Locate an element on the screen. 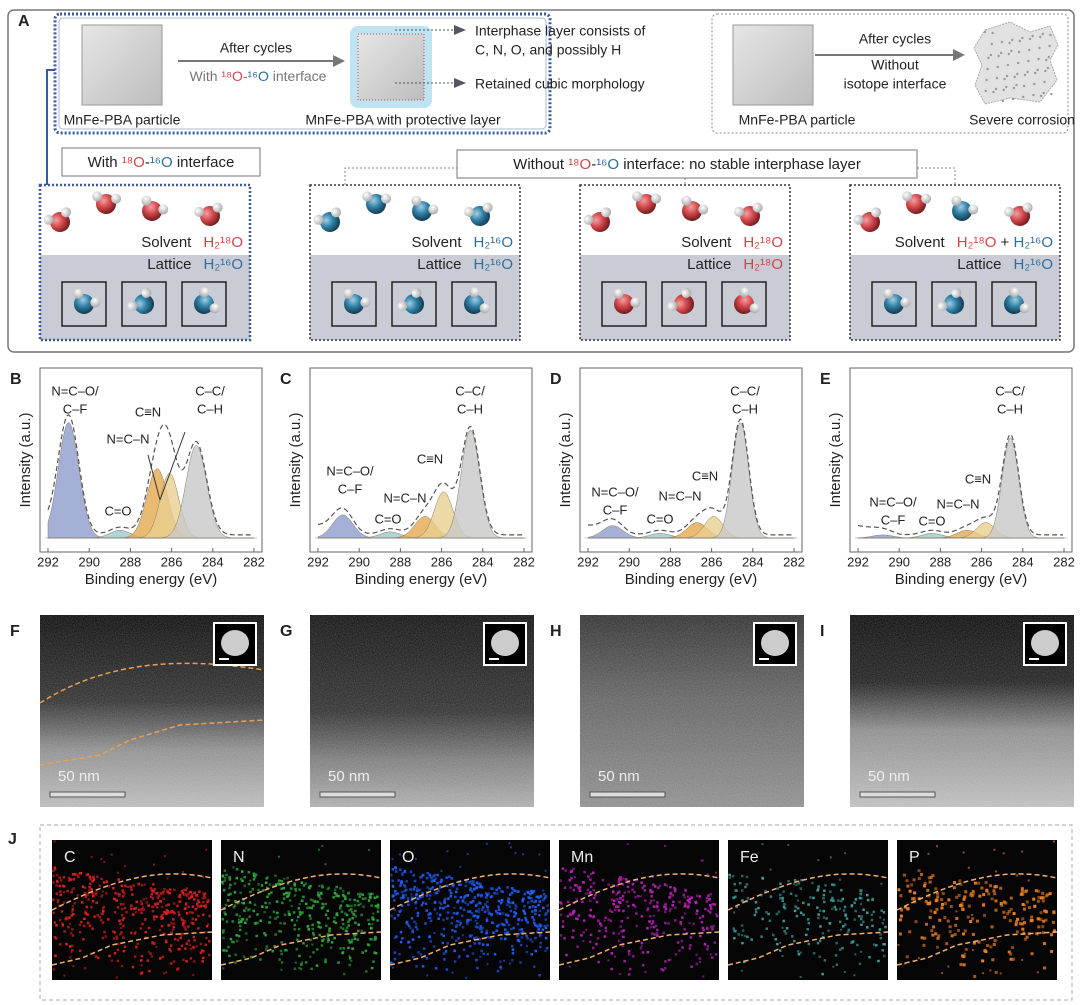  label: F is located at coordinates (15, 631).